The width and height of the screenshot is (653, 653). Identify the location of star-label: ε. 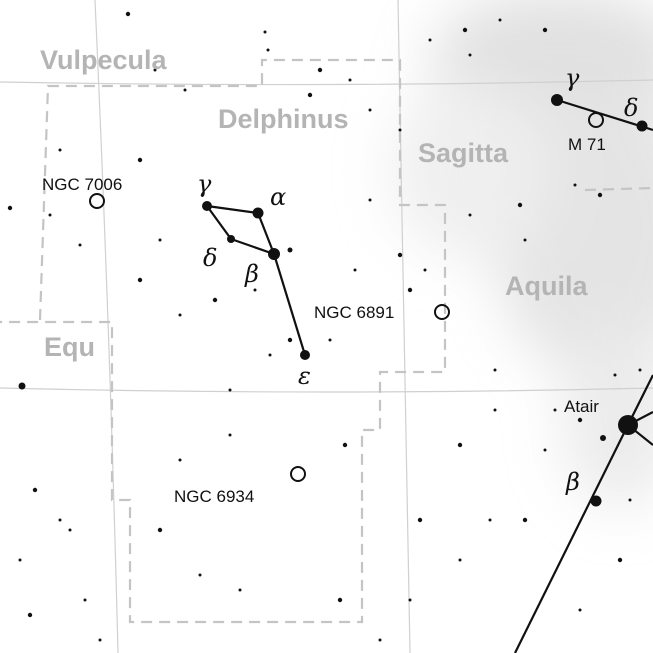
(304, 376).